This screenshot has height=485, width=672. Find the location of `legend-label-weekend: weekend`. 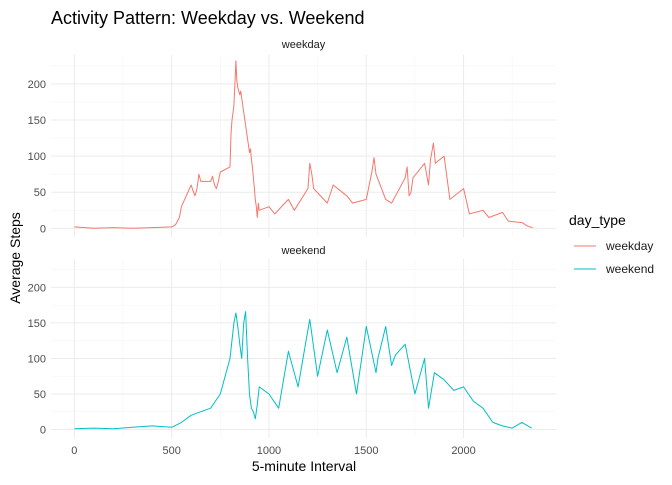

legend-label-weekend: weekend is located at coordinates (629, 269).